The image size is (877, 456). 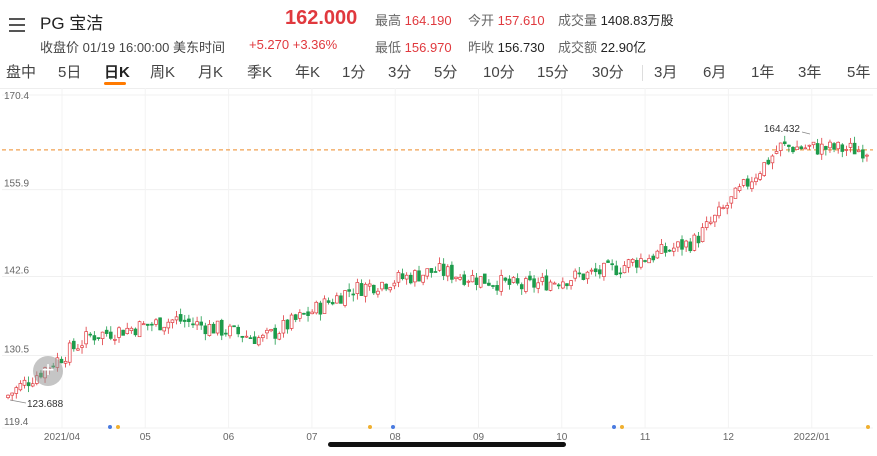 What do you see at coordinates (562, 437) in the screenshot?
I see `x-tick-label: 10` at bounding box center [562, 437].